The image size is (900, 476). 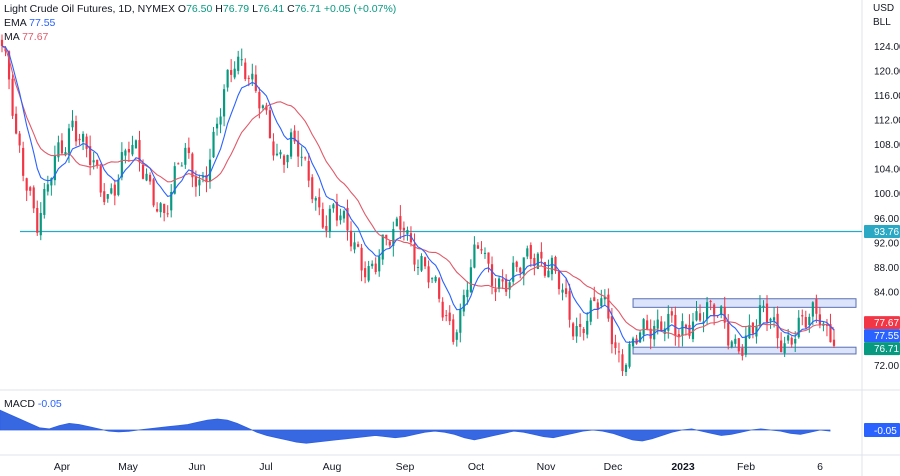 What do you see at coordinates (887, 47) in the screenshot?
I see `y-tick-label: 124.00` at bounding box center [887, 47].